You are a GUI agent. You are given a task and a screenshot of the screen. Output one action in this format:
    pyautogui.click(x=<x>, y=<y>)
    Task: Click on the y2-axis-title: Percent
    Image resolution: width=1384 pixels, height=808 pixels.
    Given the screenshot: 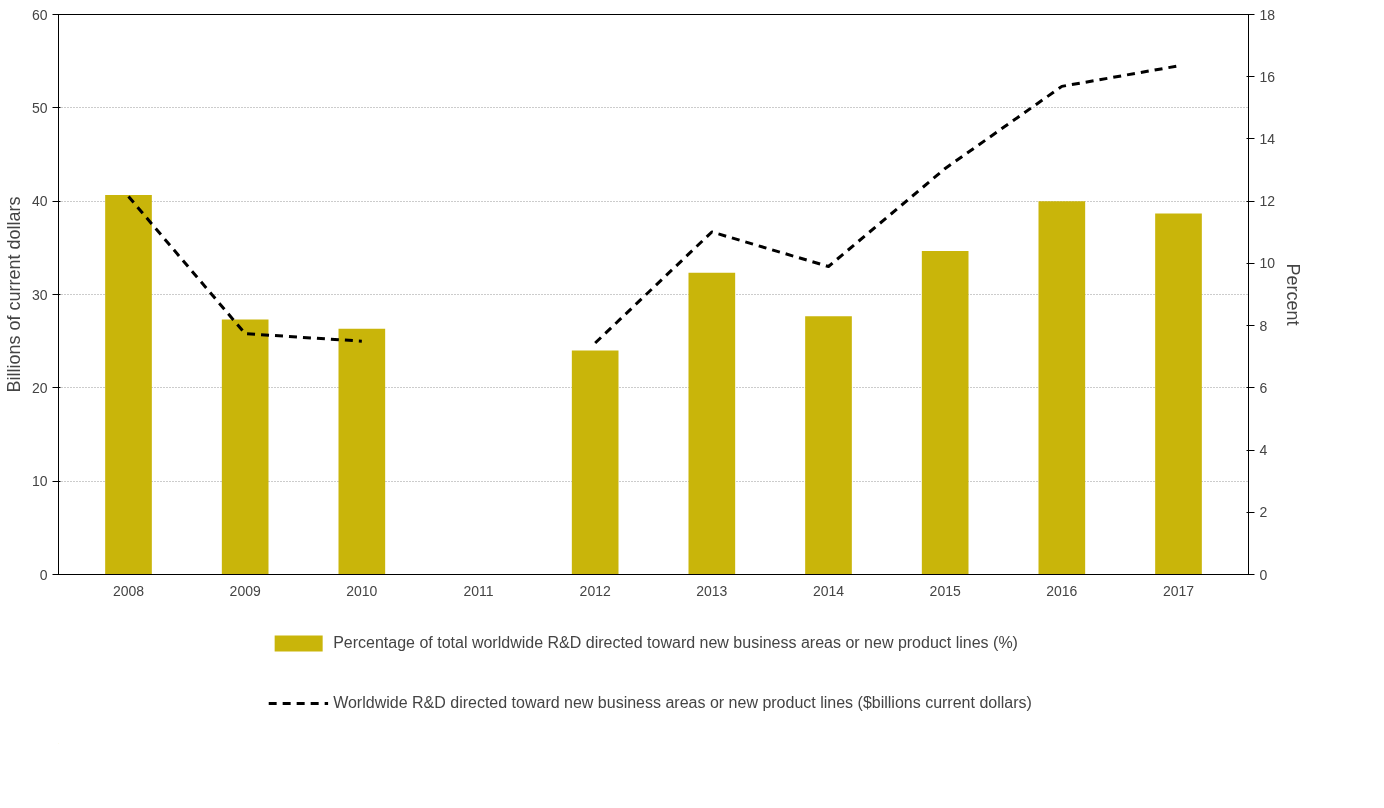 What is the action you would take?
    pyautogui.click(x=1293, y=294)
    